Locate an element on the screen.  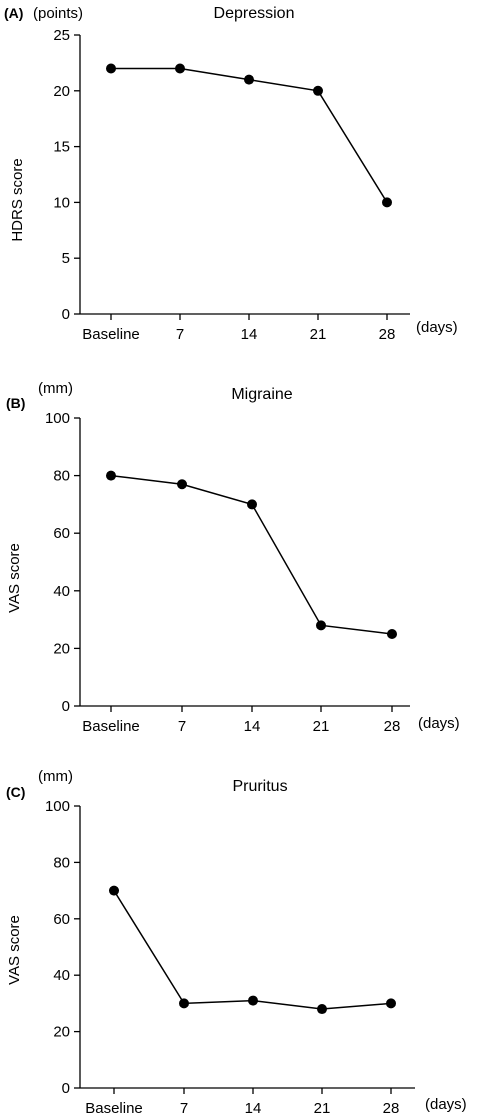
panel-b-x-unit: (days) is located at coordinates (439, 723).